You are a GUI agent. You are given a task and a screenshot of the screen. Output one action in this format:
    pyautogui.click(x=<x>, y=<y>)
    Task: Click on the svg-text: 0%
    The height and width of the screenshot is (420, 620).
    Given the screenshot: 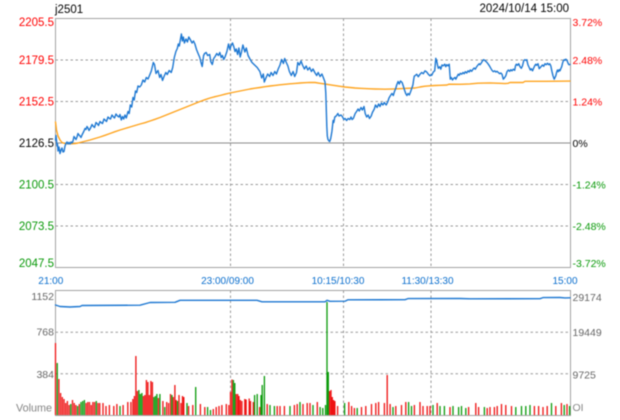 What is the action you would take?
    pyautogui.click(x=580, y=144)
    